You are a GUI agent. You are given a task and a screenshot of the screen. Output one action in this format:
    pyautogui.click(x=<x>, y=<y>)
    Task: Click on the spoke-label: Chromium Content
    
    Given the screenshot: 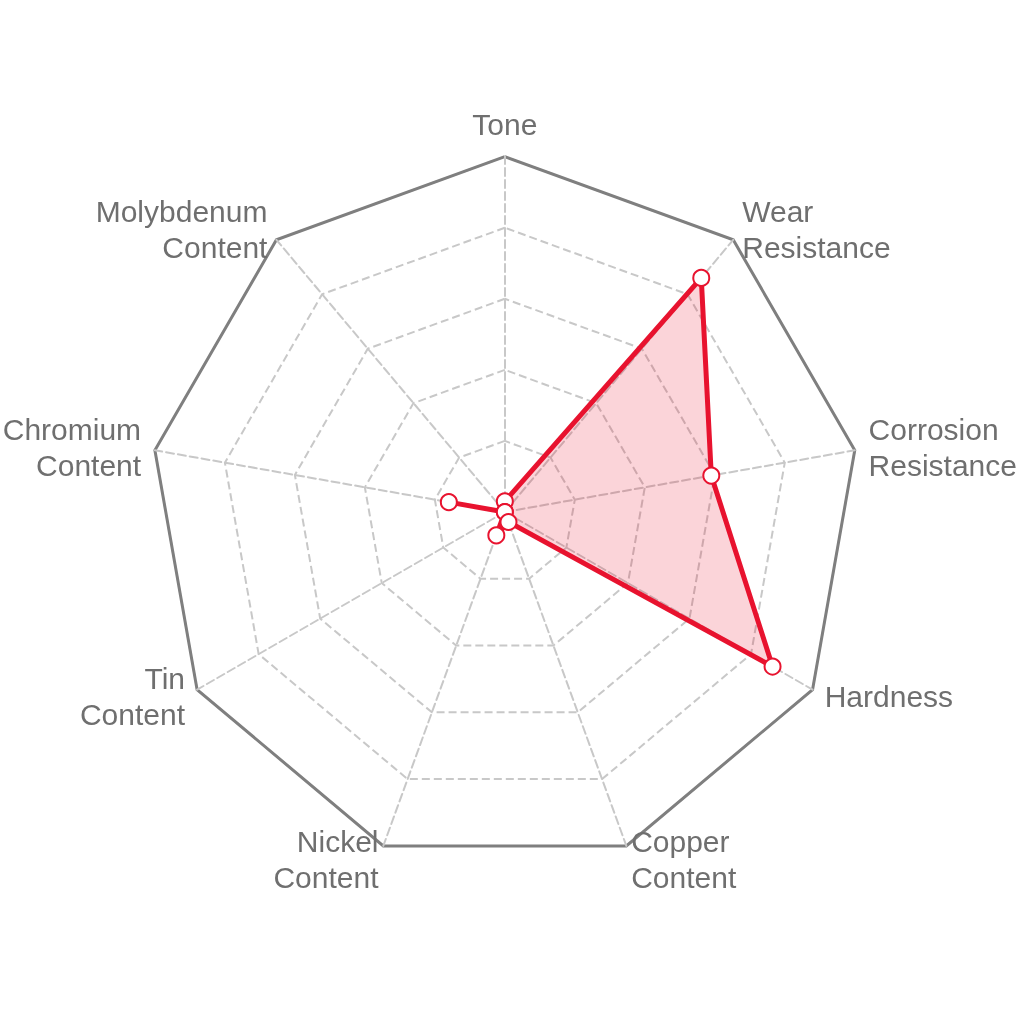 What is the action you would take?
    pyautogui.click(x=72, y=448)
    